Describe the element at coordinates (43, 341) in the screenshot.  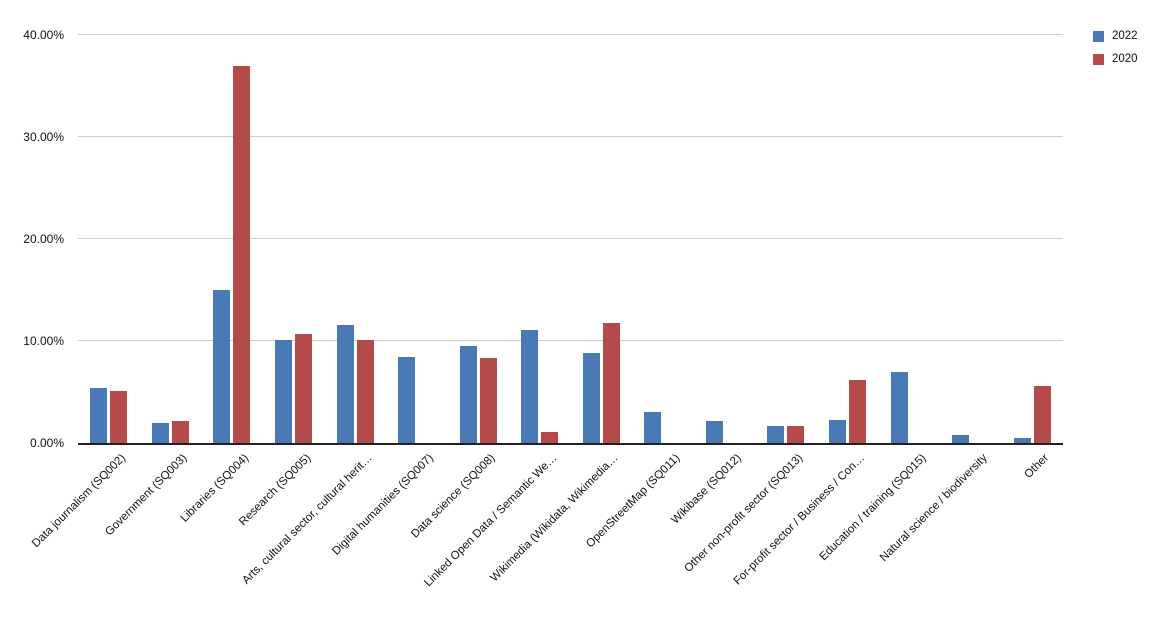
I see `y-axis-tick-label: 10.00%` at that location.